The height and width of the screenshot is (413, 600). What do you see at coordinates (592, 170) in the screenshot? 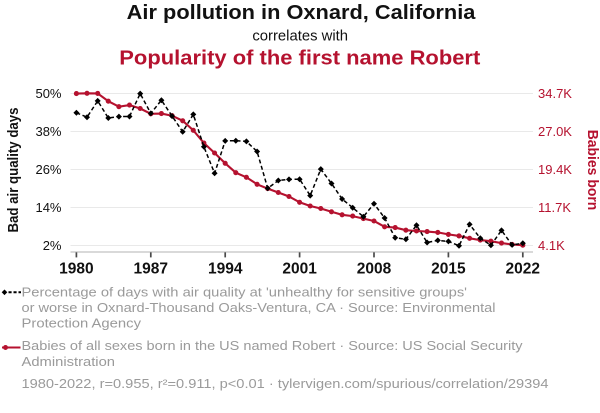
I see `svg-text: Babies born` at bounding box center [592, 170].